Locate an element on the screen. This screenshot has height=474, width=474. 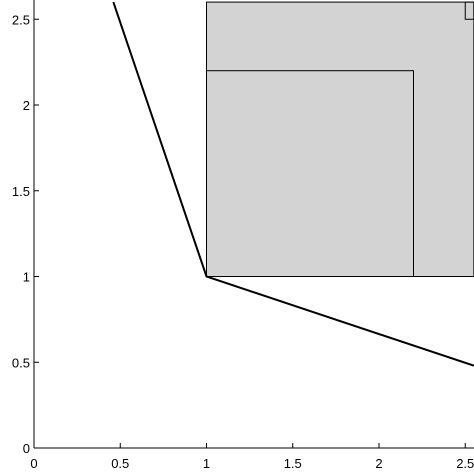
y-tick-label-1: 0.5 is located at coordinates (21, 362).